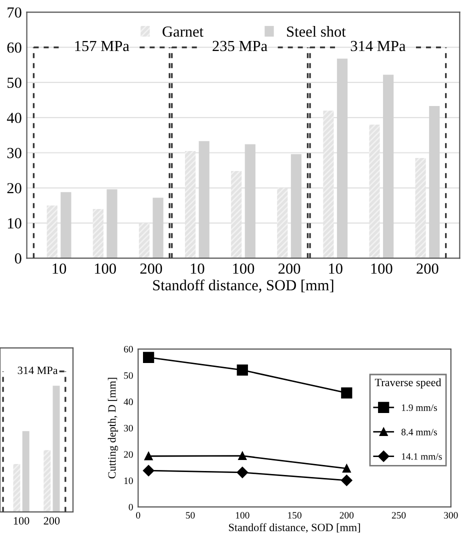 The width and height of the screenshot is (462, 554). Describe the element at coordinates (295, 515) in the screenshot. I see `x-tick-label: 150` at that location.